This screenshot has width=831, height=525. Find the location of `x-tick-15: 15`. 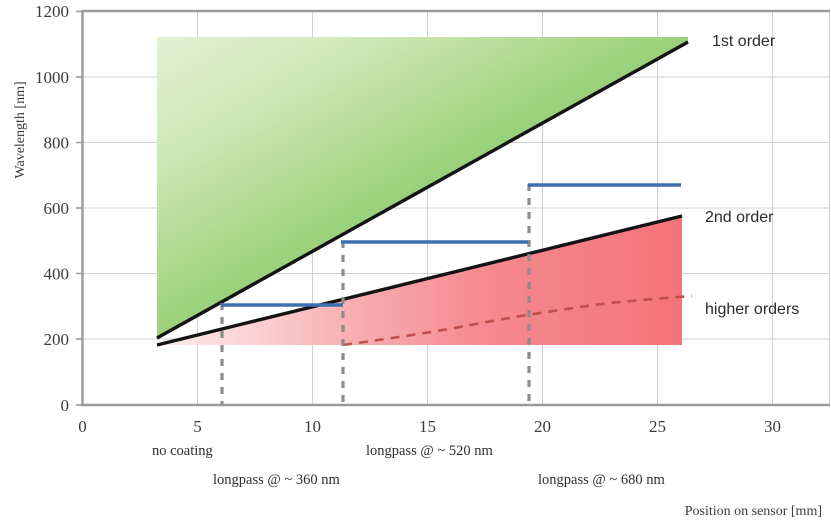

x-tick-15: 15 is located at coordinates (427, 426).